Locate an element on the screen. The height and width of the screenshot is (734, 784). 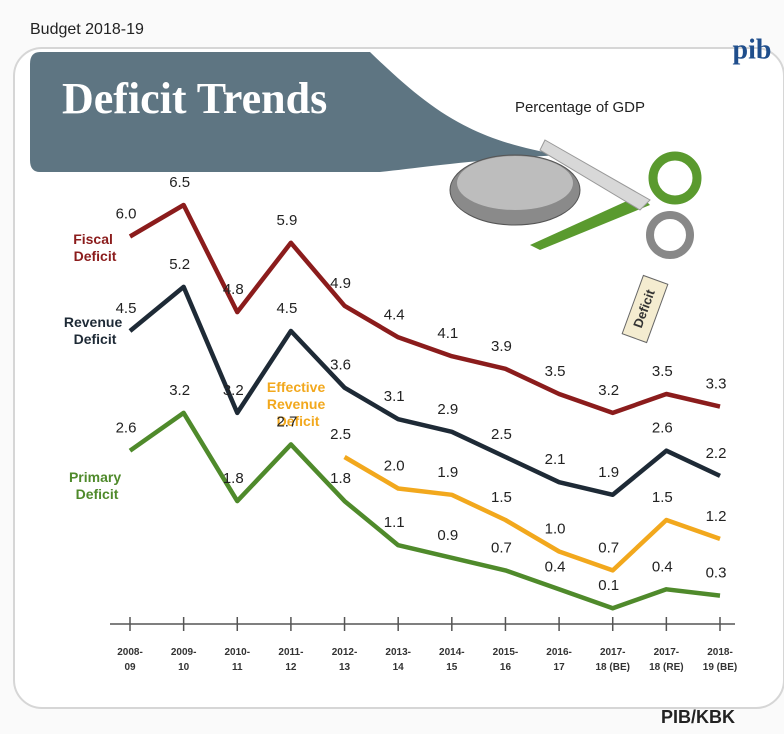
footer: PIB/KBK is located at coordinates (698, 717).